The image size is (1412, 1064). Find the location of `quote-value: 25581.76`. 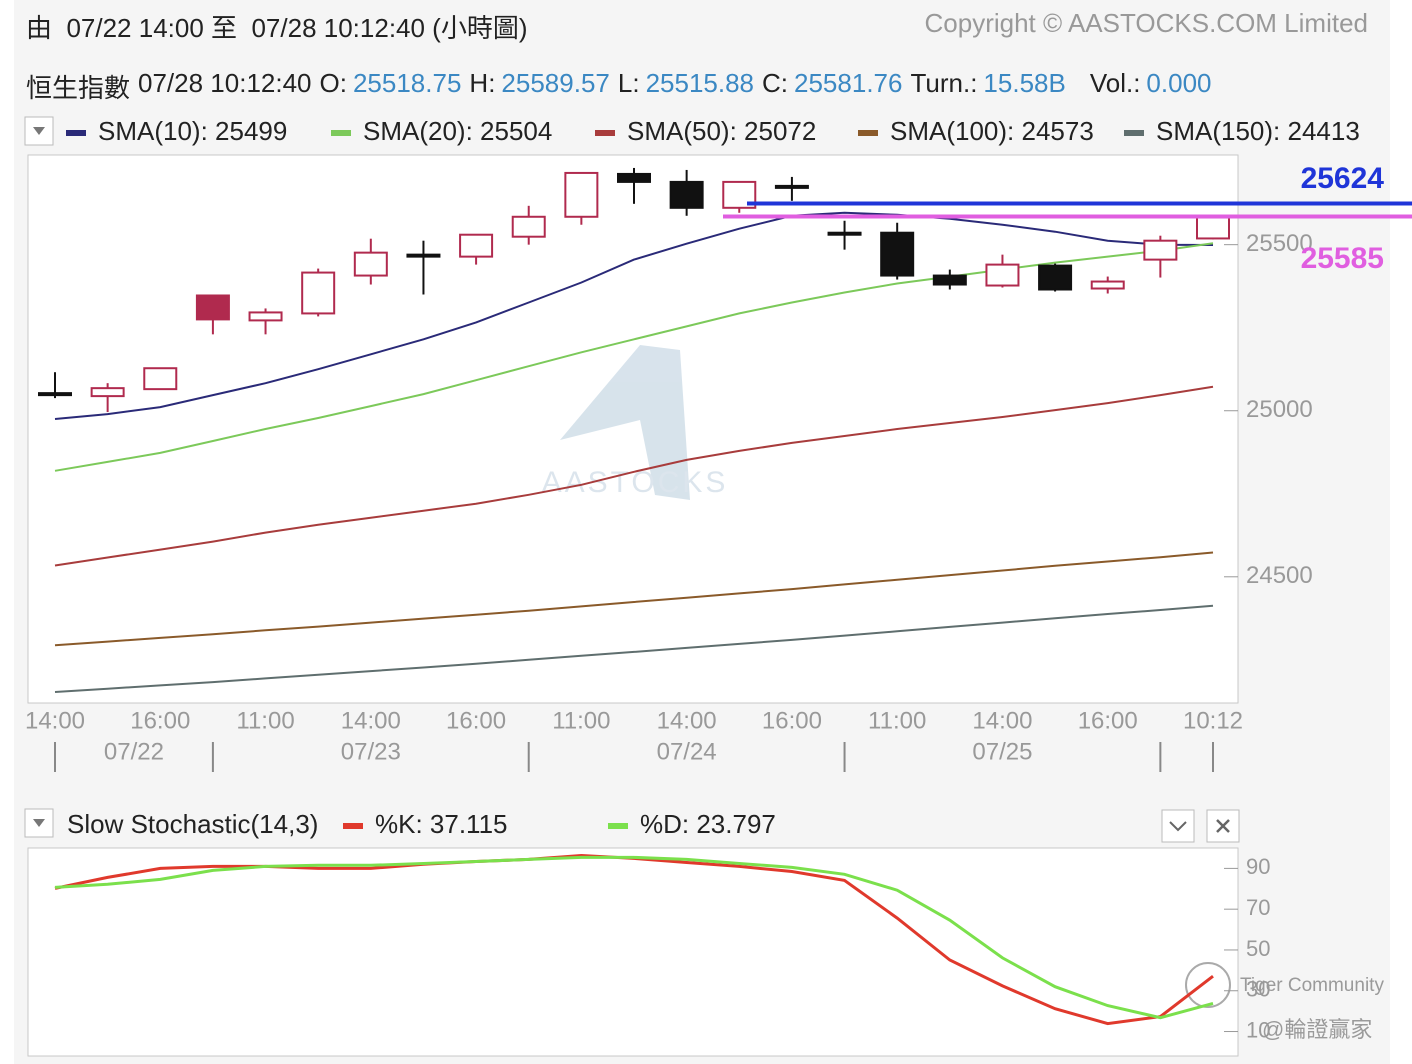

quote-value: 25581.76 is located at coordinates (848, 83).